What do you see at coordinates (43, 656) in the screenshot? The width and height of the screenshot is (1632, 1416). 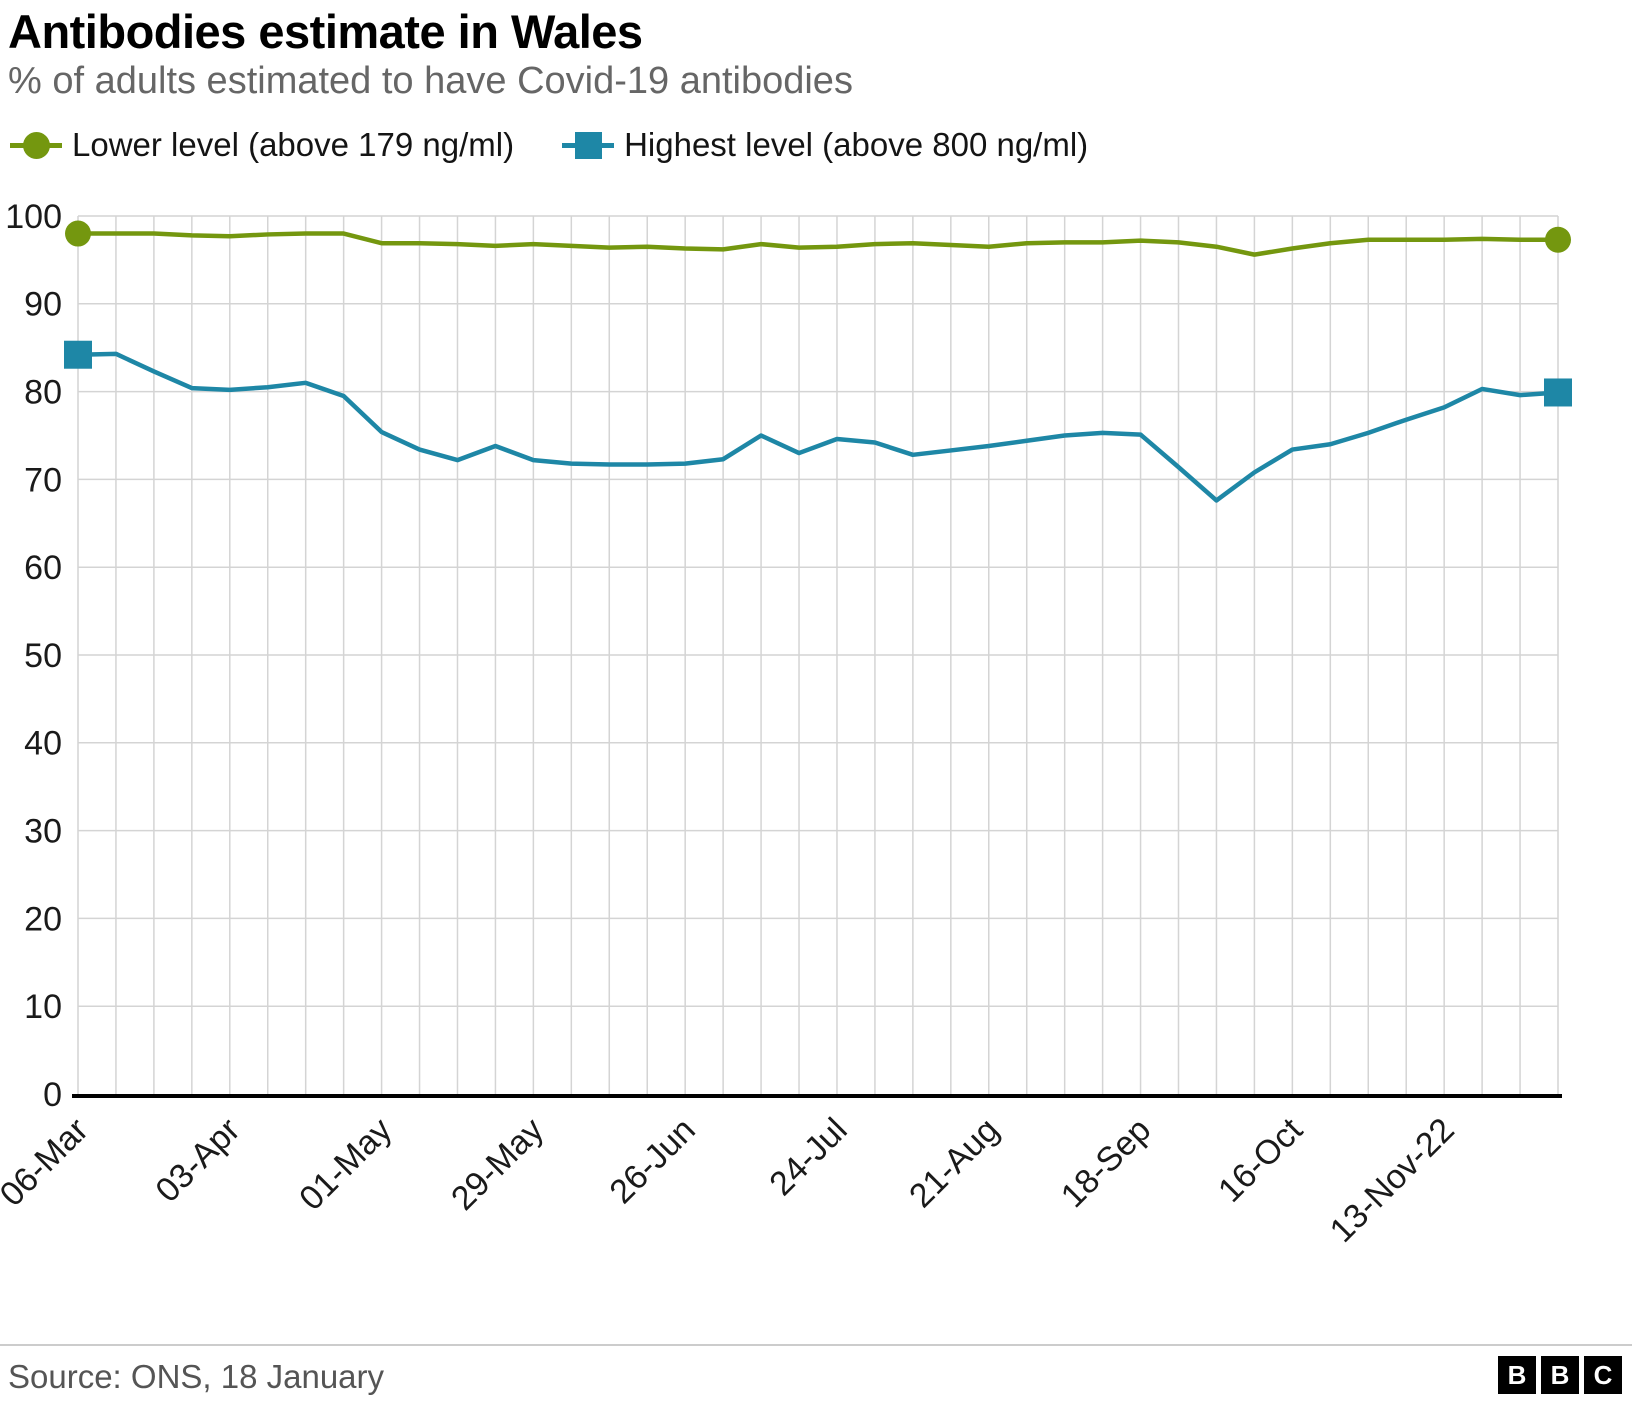 I see `y-tick-label: 50` at bounding box center [43, 656].